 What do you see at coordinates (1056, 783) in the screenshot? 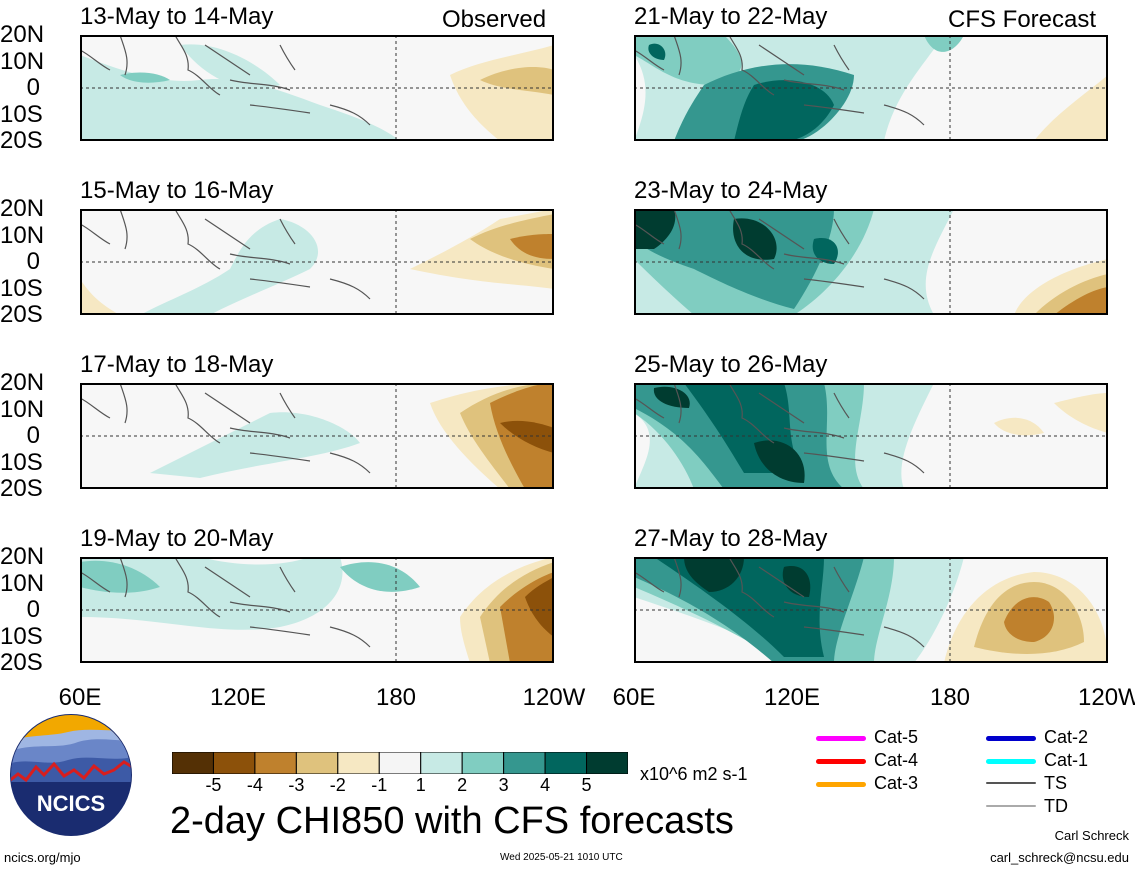
I see `legend-label: TS` at bounding box center [1056, 783].